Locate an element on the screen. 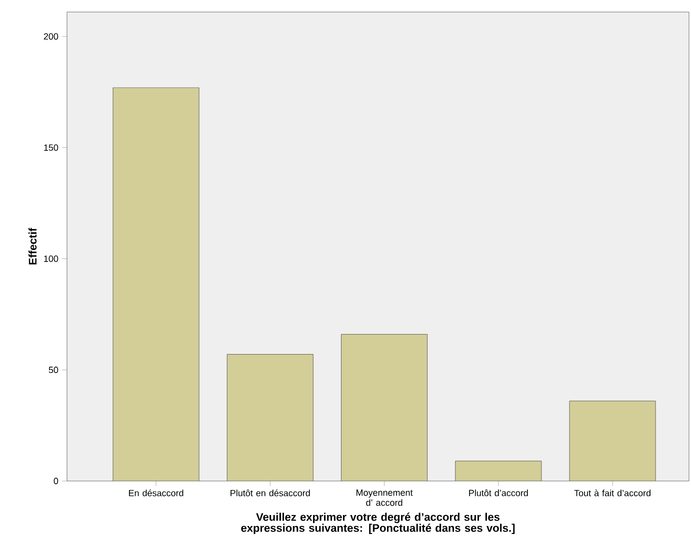  y-tick-label: 100 is located at coordinates (51, 259).